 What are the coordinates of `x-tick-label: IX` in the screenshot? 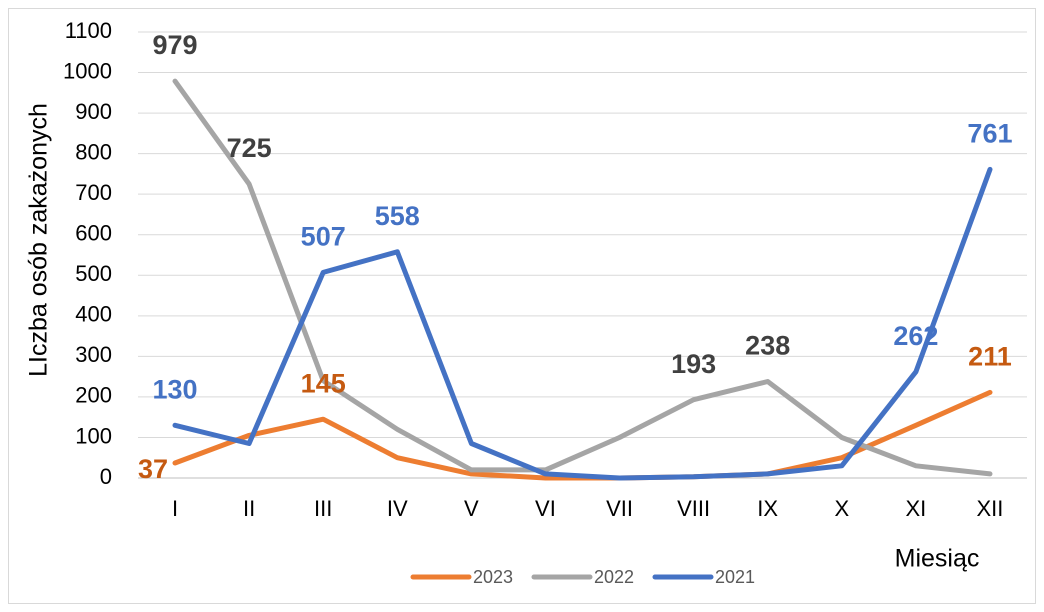 It's located at (767, 508).